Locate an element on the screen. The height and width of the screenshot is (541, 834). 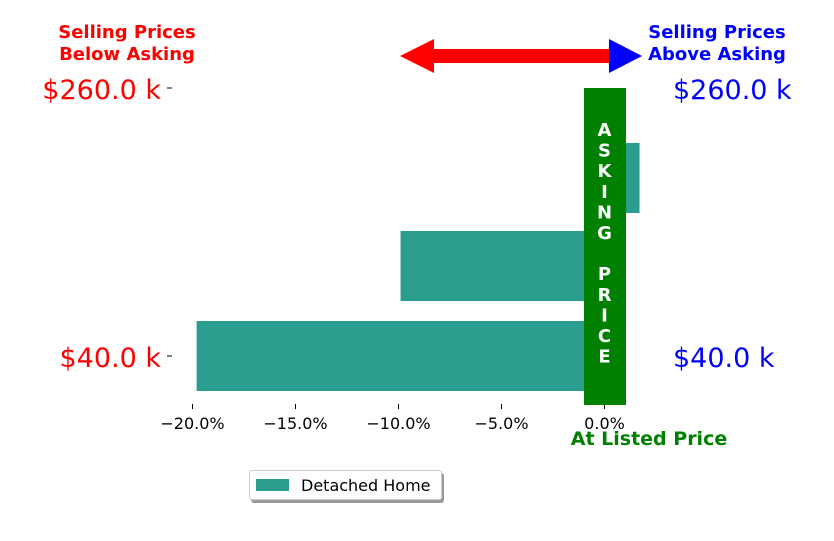
left-label-bottom: $40.0 k is located at coordinates (110, 358).